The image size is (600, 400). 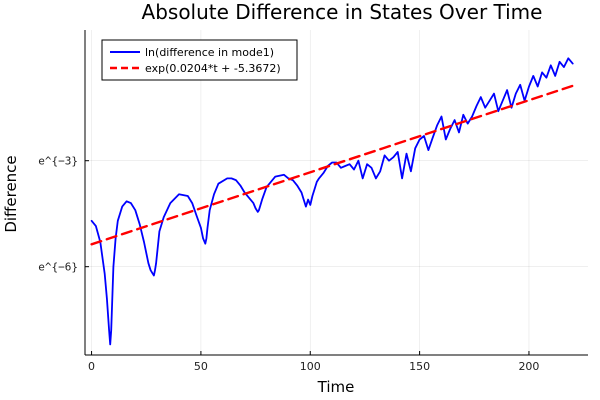 I want to click on y-axis-label: Difference, so click(x=11, y=193).